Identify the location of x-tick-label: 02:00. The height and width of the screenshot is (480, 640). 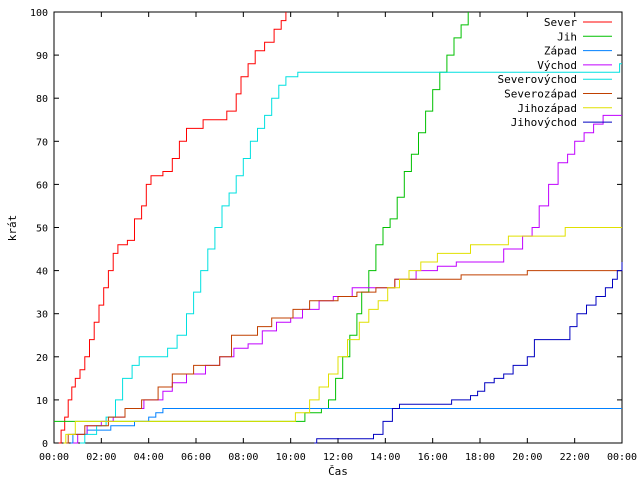
(101, 457).